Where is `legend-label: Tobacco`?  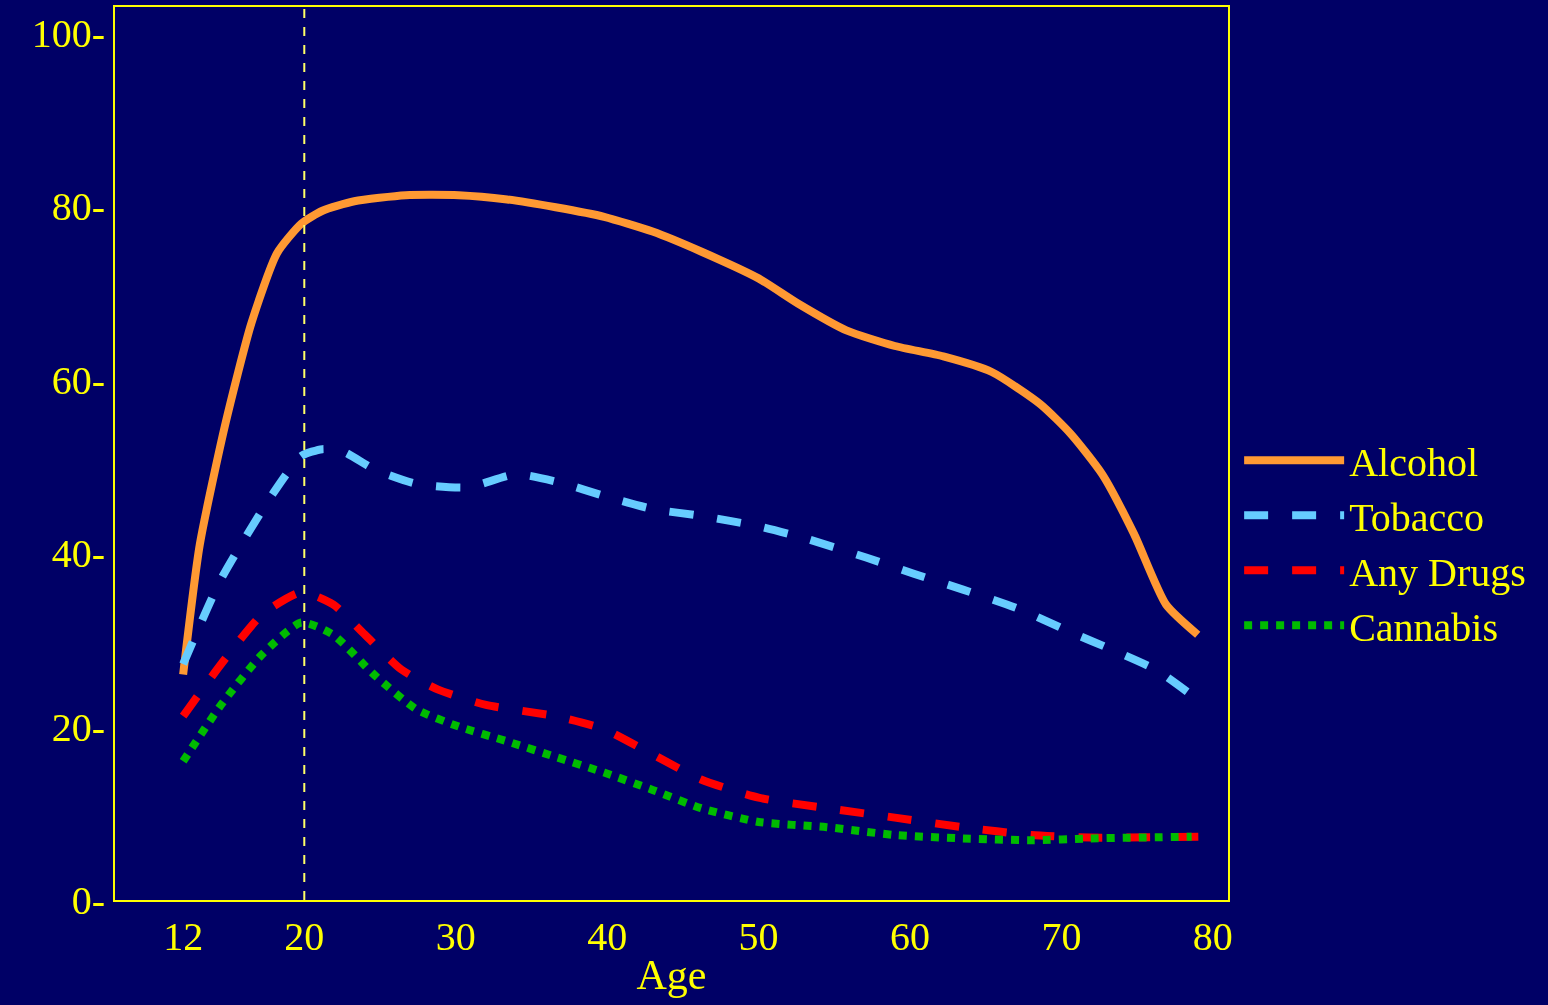 legend-label: Tobacco is located at coordinates (1417, 517).